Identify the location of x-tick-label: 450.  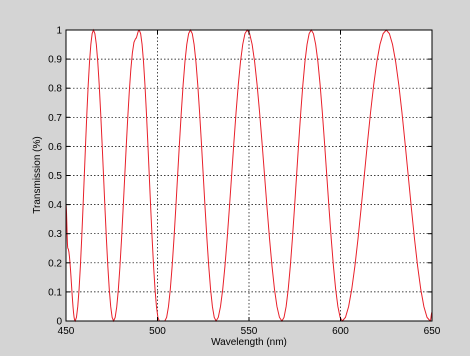
(66, 331).